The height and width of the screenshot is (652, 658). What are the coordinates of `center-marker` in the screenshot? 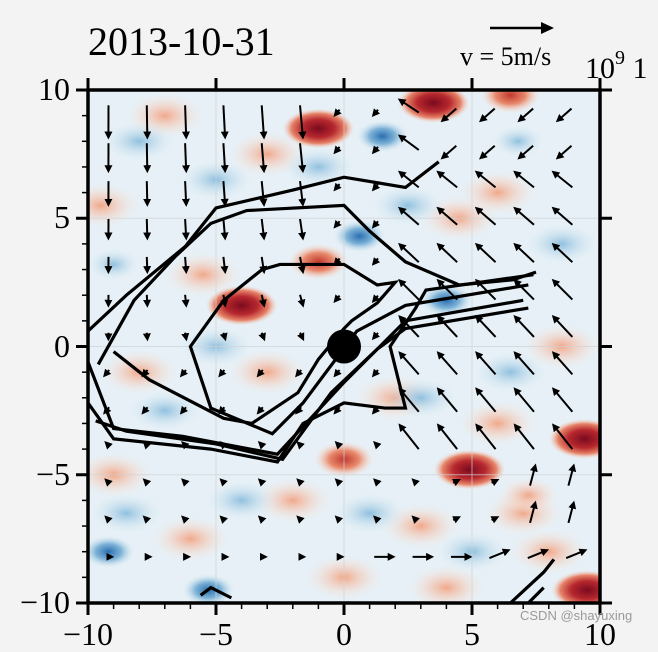 It's located at (344, 347).